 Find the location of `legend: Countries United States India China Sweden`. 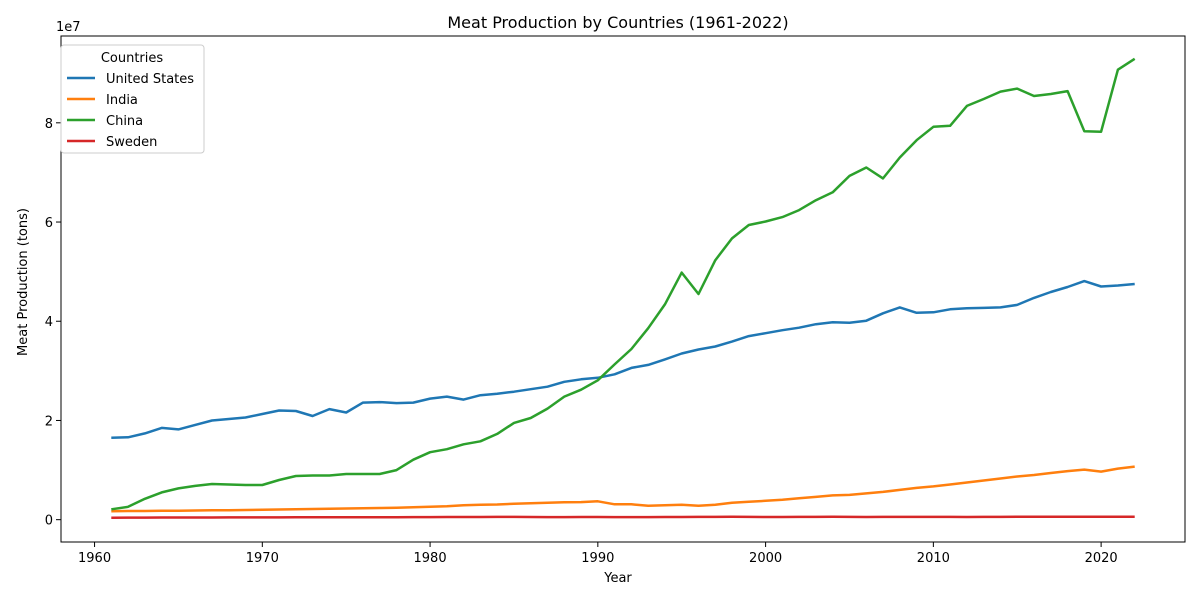

legend: Countries United States India China Sweden is located at coordinates (132, 99).